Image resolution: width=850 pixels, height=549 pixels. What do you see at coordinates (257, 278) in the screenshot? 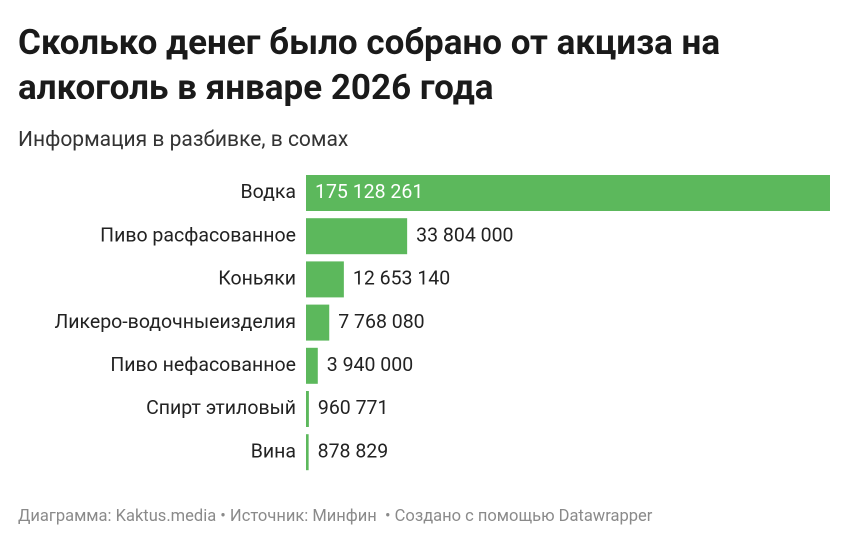
I see `y-tick-label: Коньяки` at bounding box center [257, 278].